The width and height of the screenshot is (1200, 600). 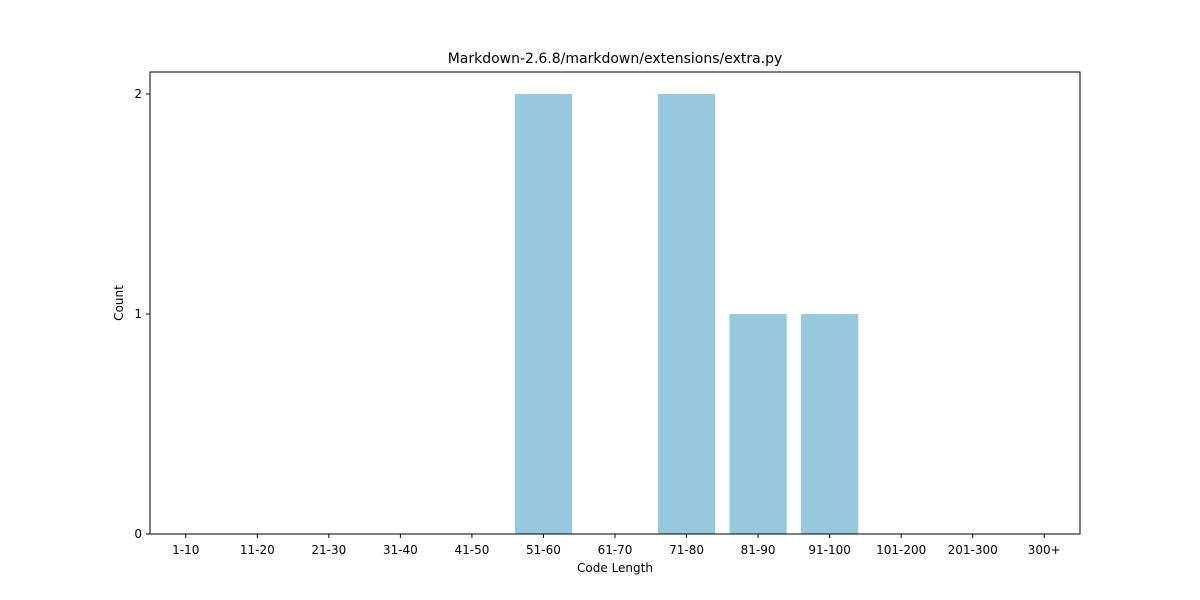 What do you see at coordinates (686, 550) in the screenshot?
I see `x-tick-label: 71-80` at bounding box center [686, 550].